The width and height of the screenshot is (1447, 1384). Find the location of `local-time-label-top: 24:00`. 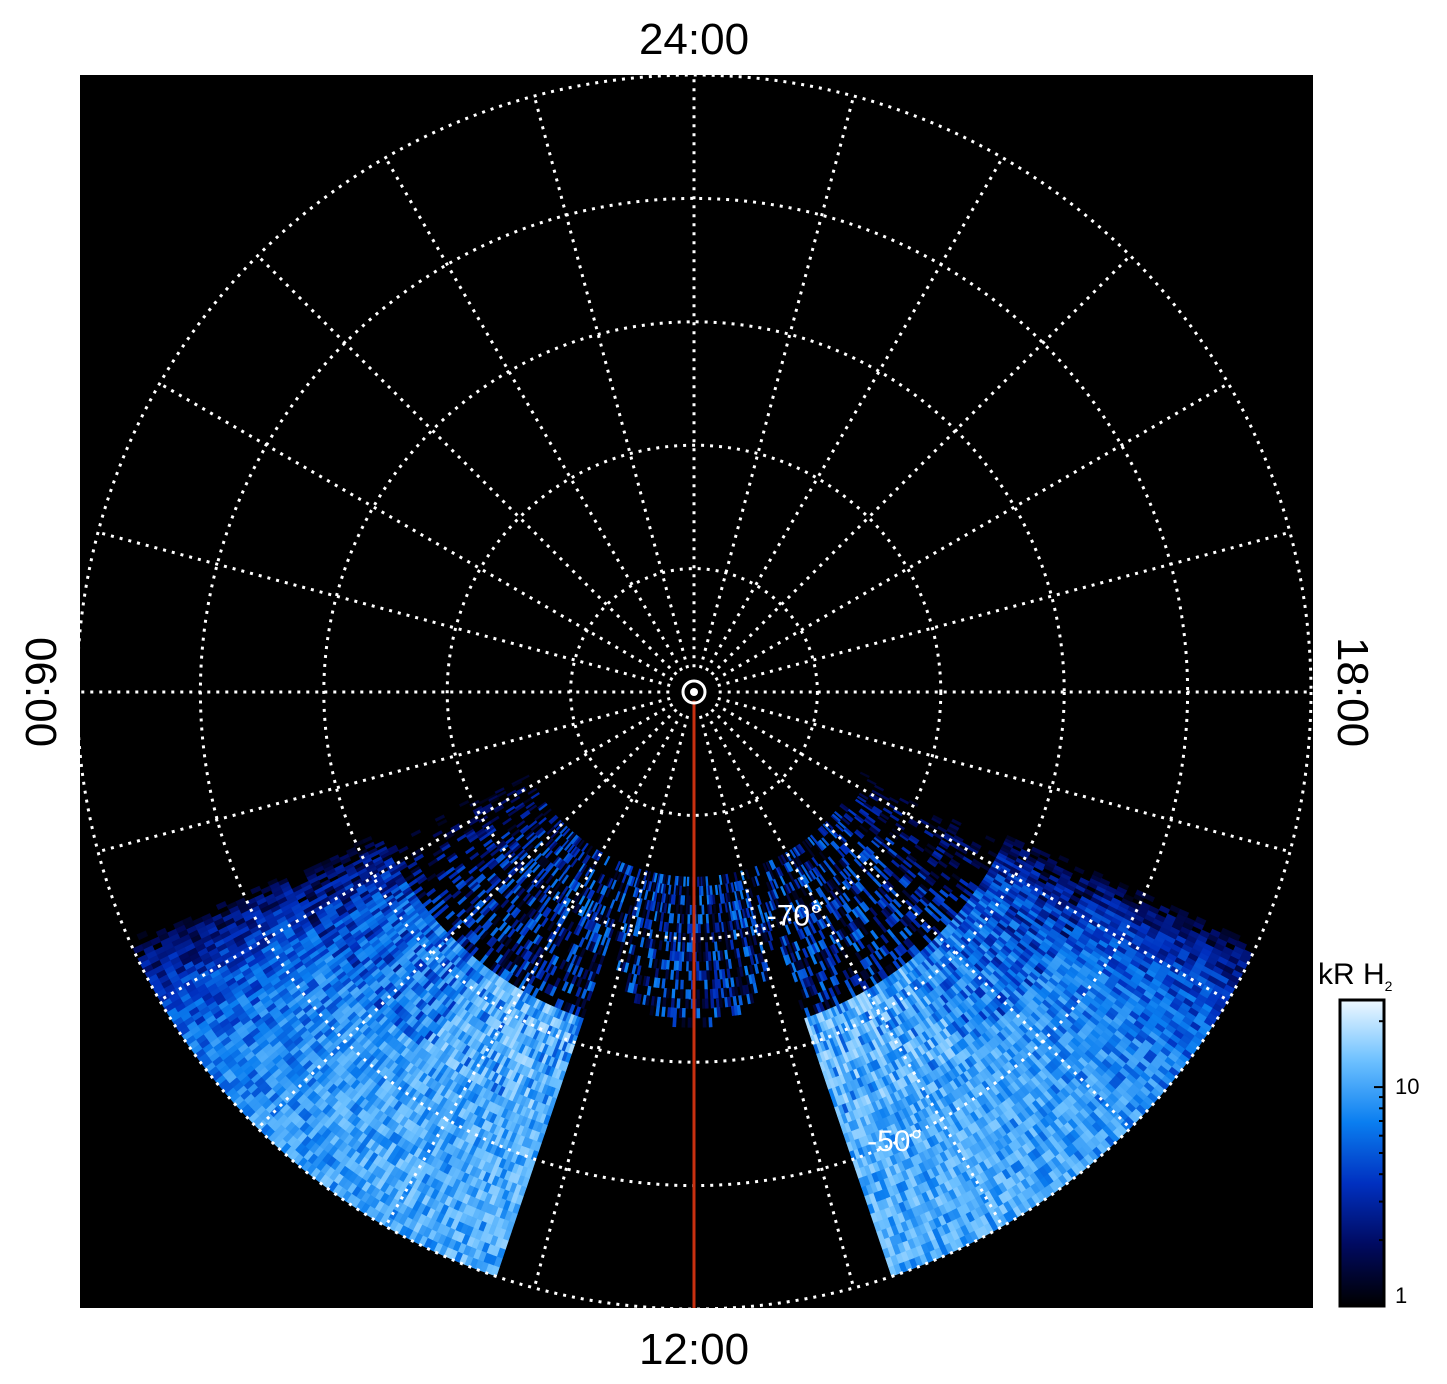

local-time-label-top: 24:00 is located at coordinates (694, 39).